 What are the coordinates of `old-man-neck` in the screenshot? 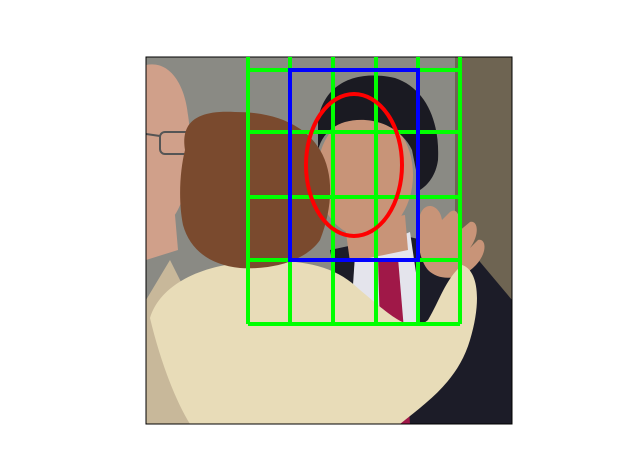 It's located at (162, 237).